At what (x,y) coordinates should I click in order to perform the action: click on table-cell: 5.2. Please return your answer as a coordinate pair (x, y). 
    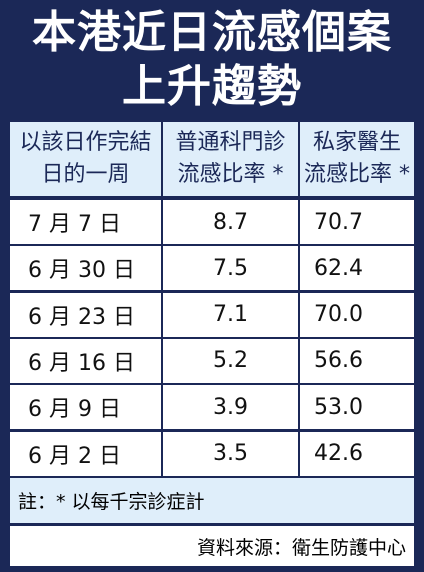
    Looking at the image, I should click on (230, 360).